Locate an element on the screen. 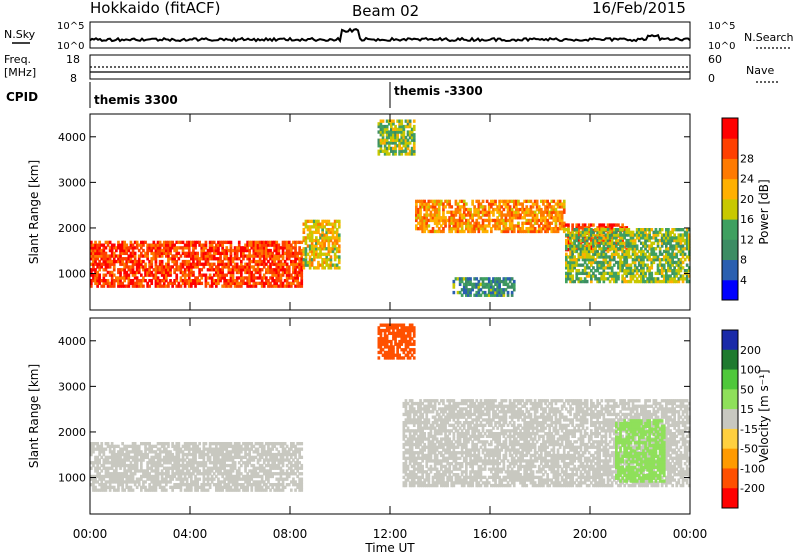  station-title: Hokkaido (fitACF) is located at coordinates (155, 8).